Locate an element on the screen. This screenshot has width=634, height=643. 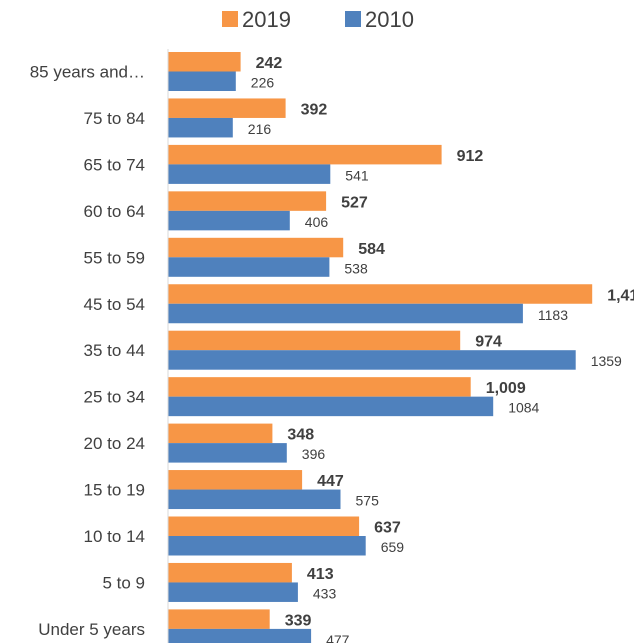
data-label-2010: 538 is located at coordinates (356, 268).